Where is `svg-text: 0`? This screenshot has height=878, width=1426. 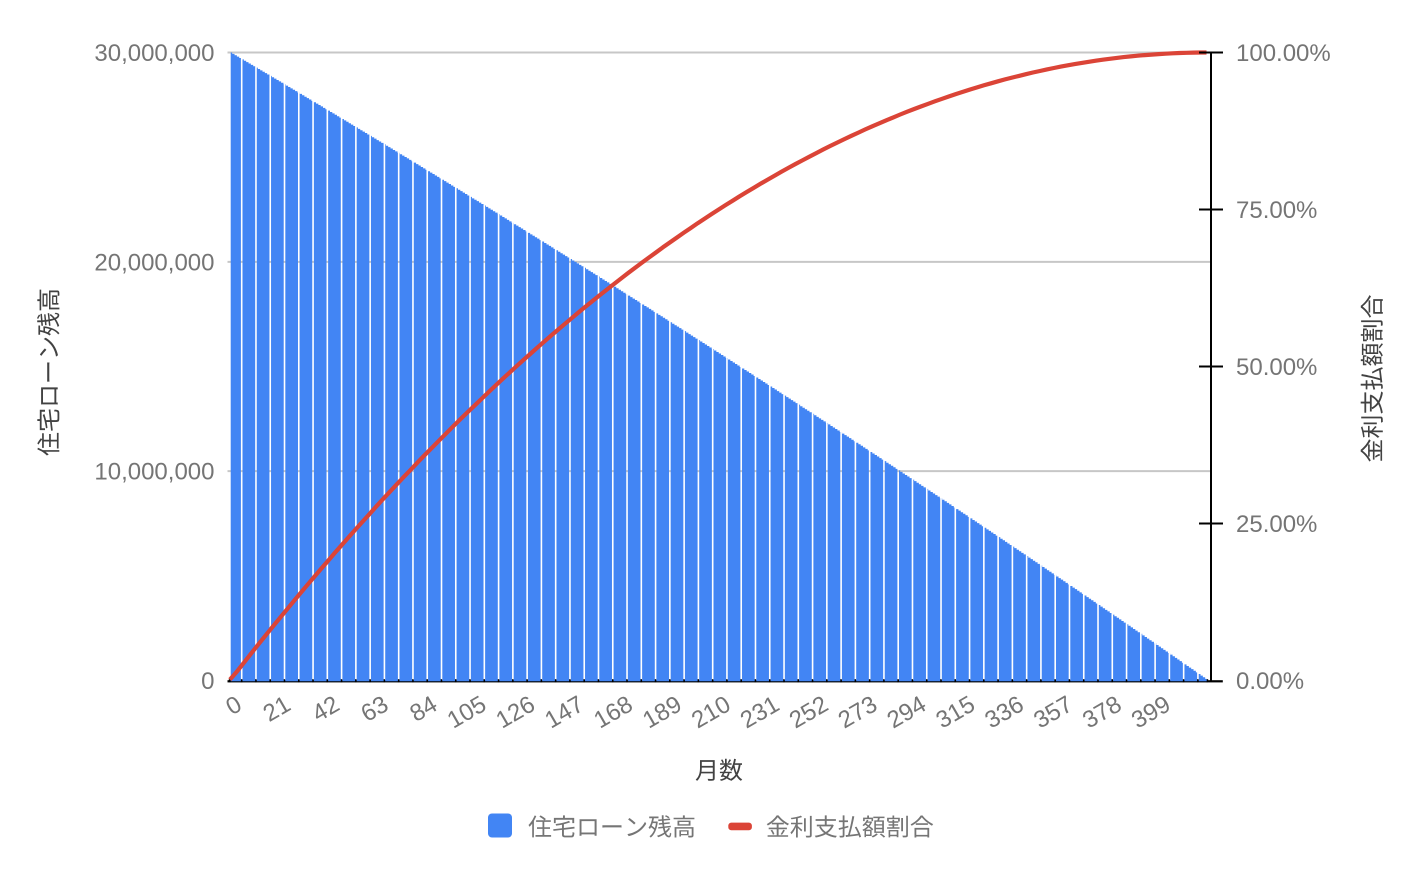 svg-text: 0 is located at coordinates (207, 681).